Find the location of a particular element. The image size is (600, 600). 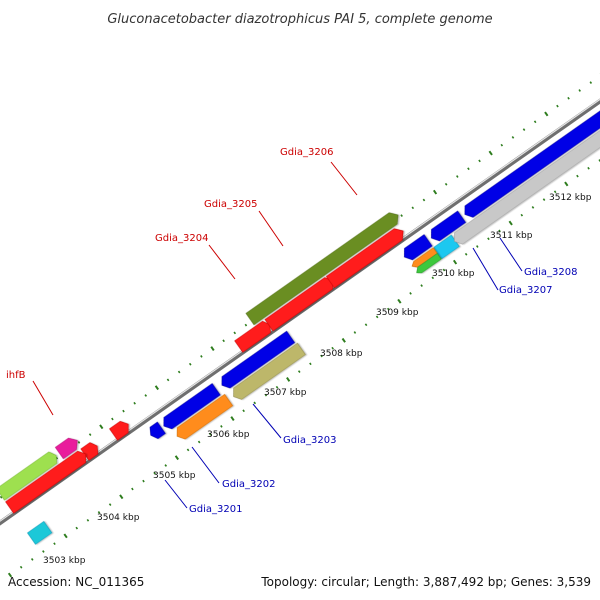

gene-reverse-grey-long is located at coordinates (525, 168).